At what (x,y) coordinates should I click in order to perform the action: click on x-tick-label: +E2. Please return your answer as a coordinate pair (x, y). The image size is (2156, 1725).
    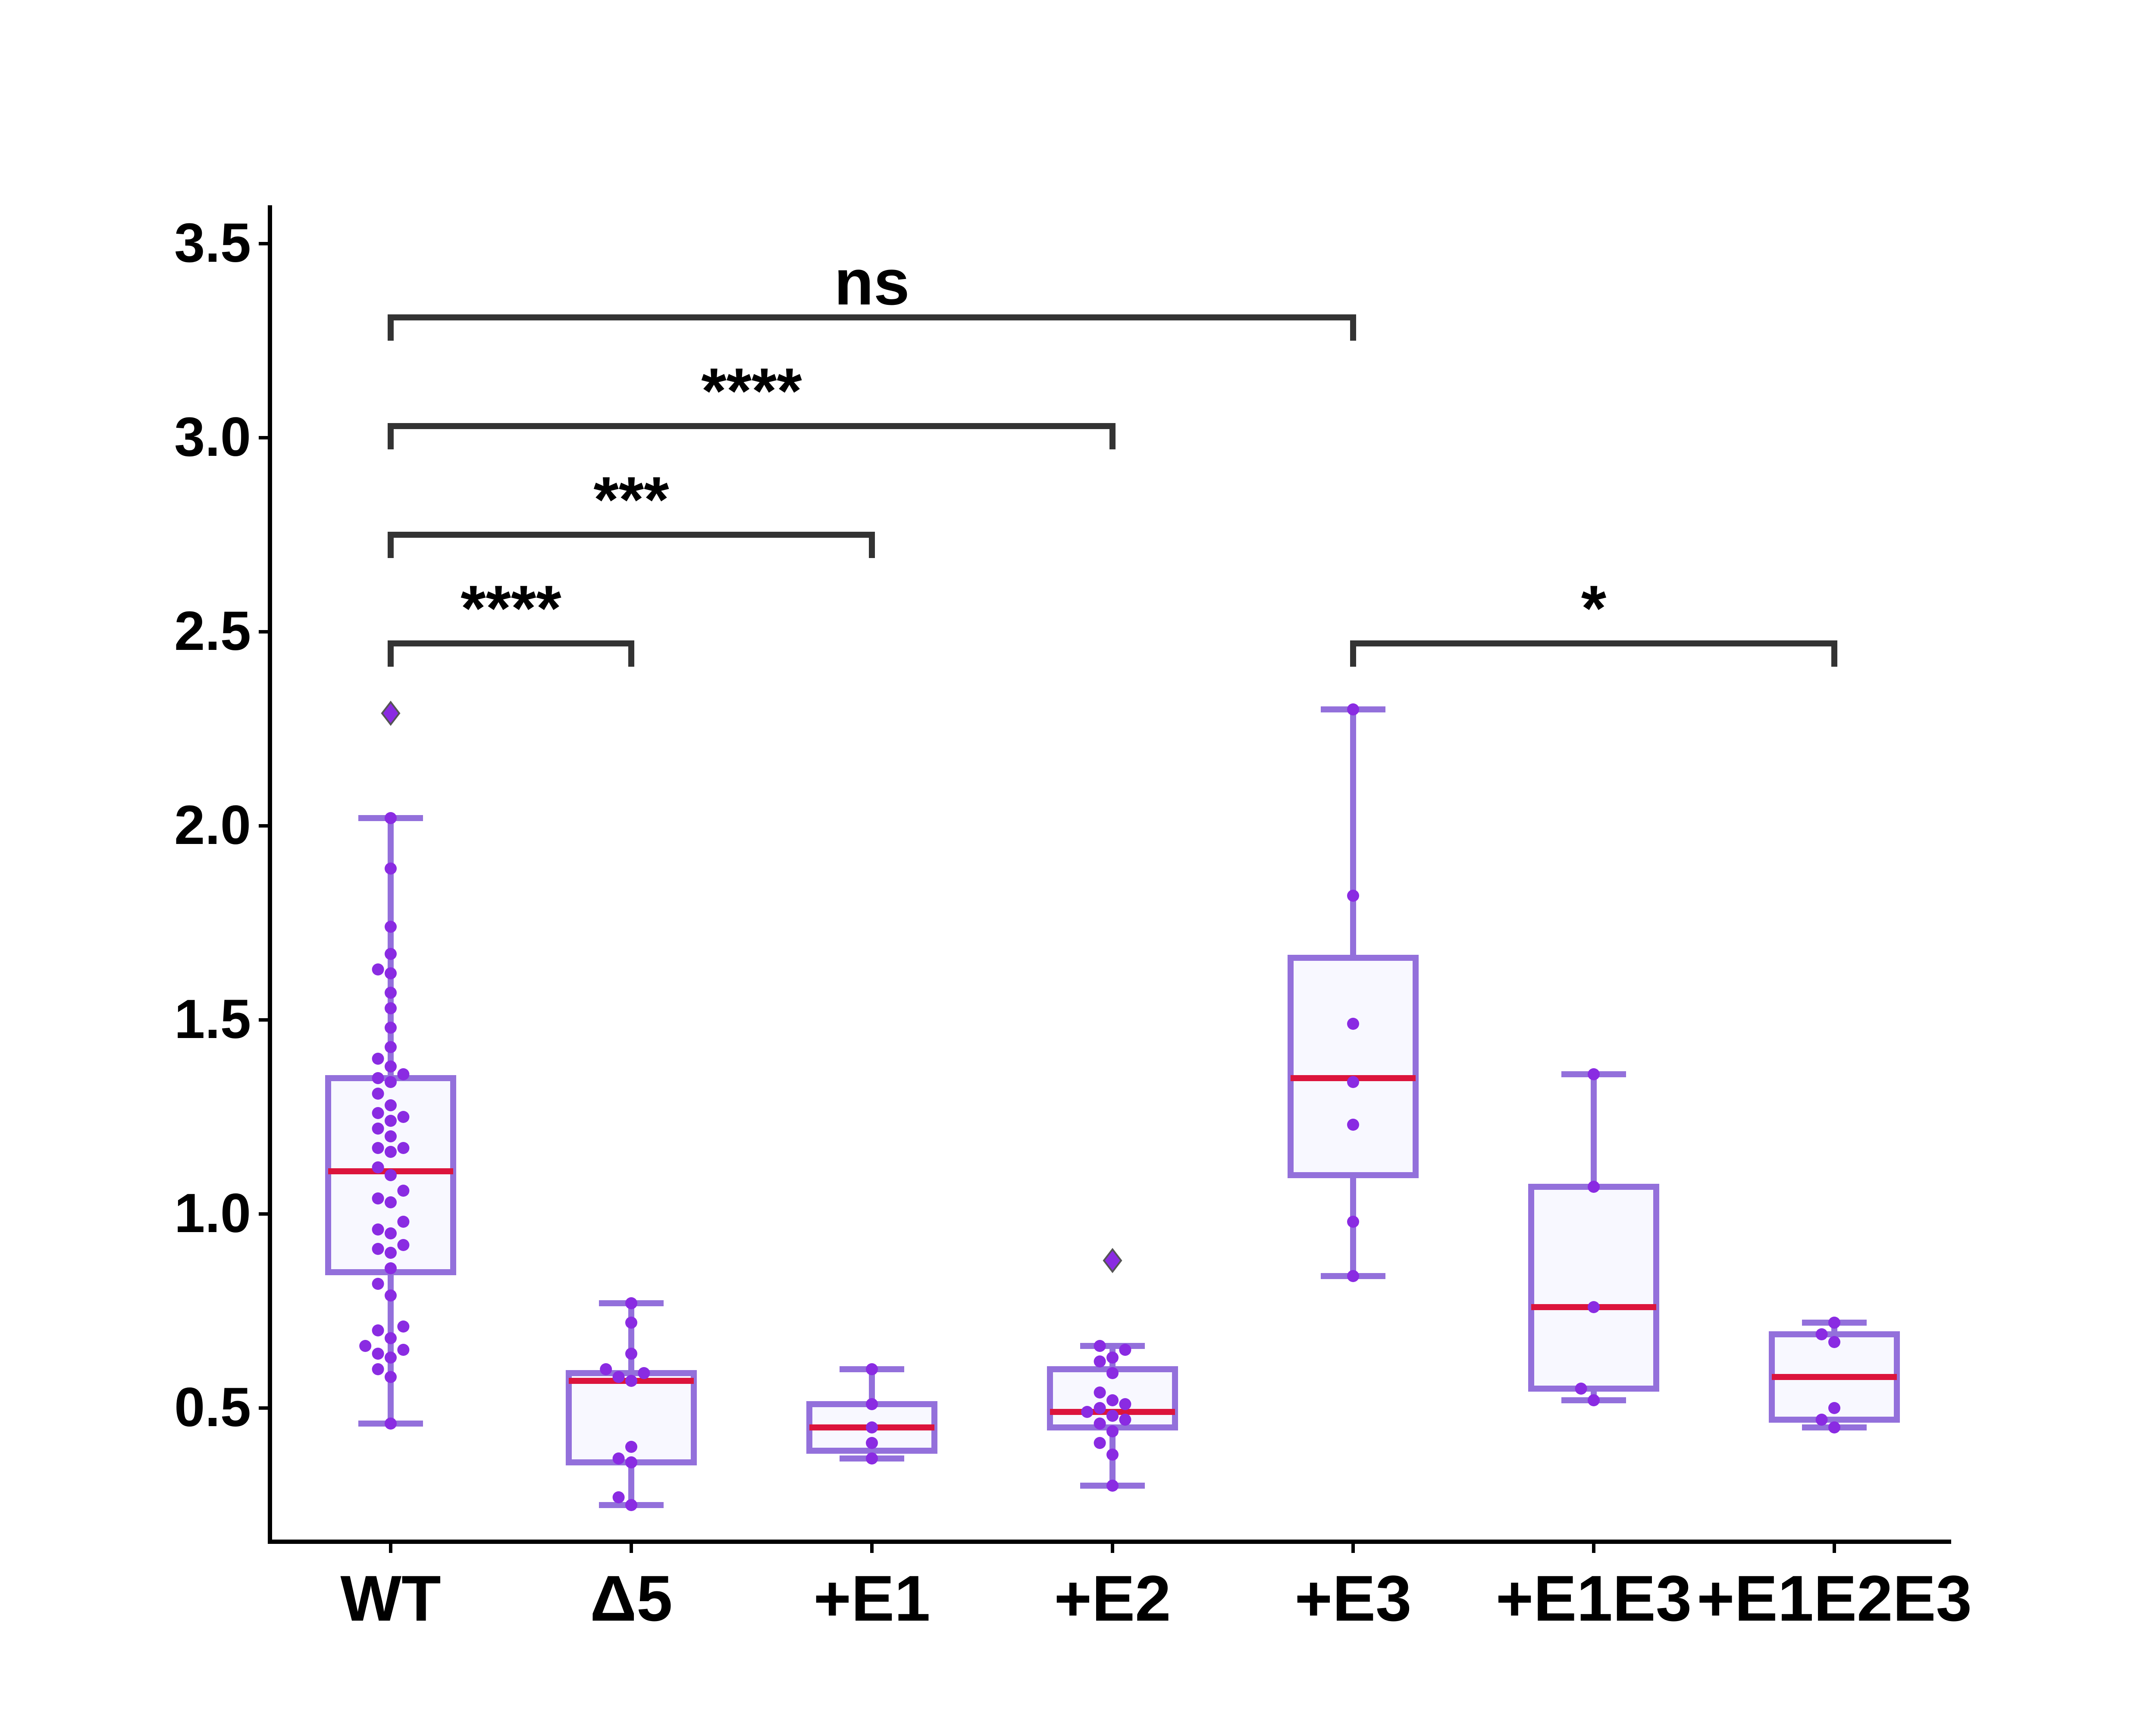
    Looking at the image, I should click on (1112, 1598).